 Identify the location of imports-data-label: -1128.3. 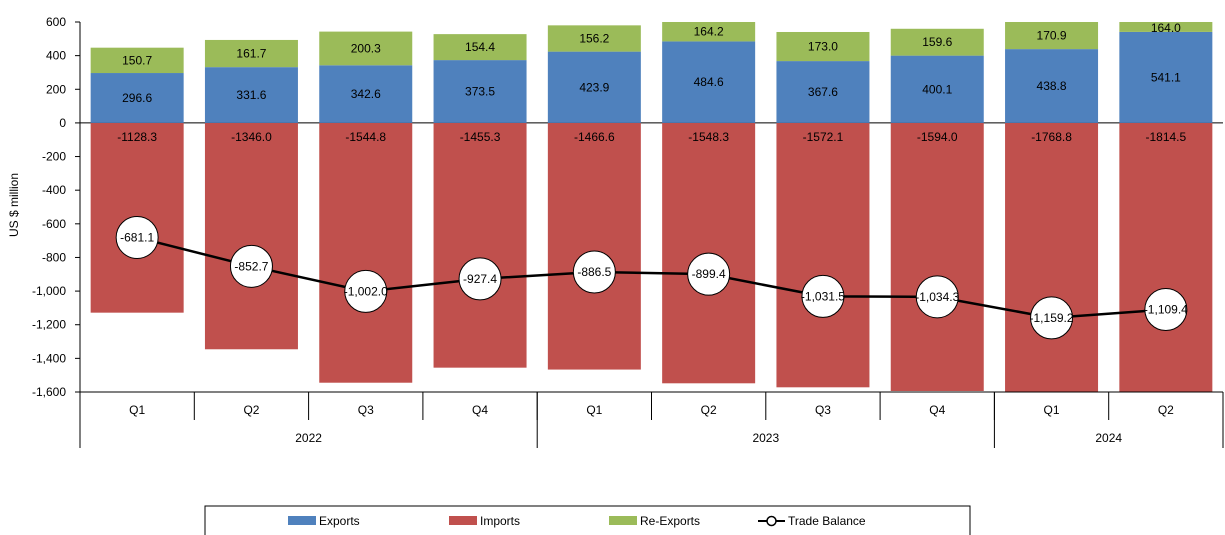
(137, 137).